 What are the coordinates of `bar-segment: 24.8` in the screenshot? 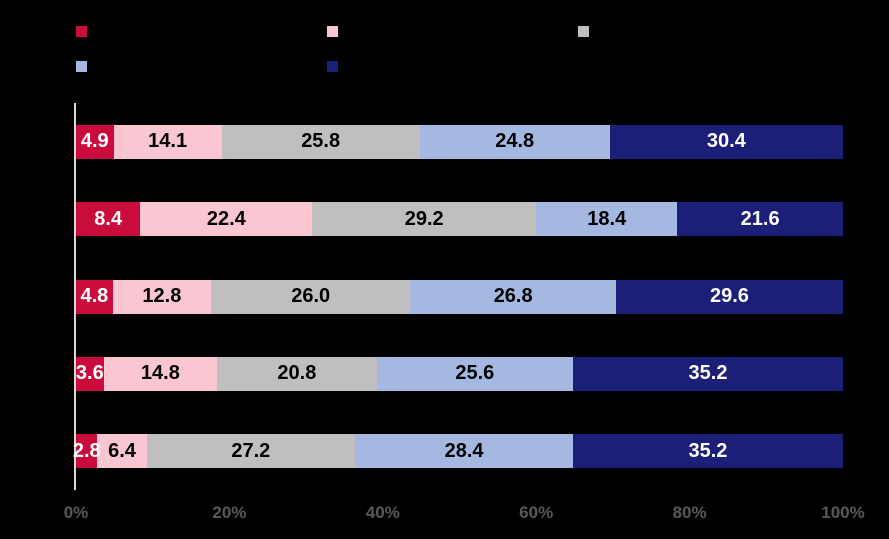 It's located at (514, 141).